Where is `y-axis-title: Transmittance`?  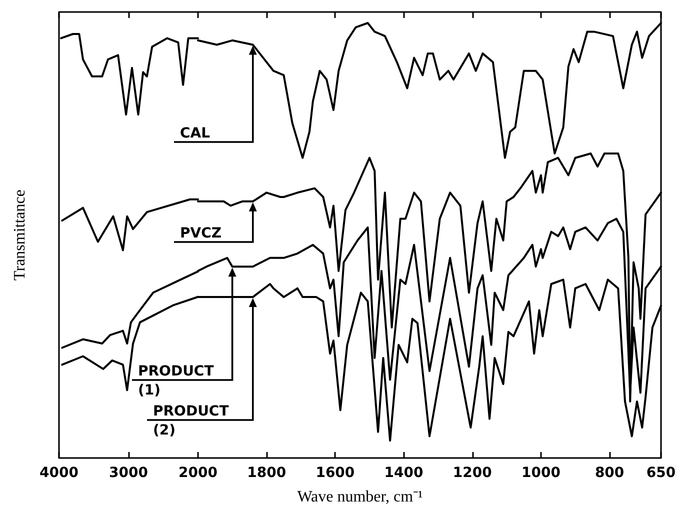 y-axis-title: Transmittance is located at coordinates (20, 235).